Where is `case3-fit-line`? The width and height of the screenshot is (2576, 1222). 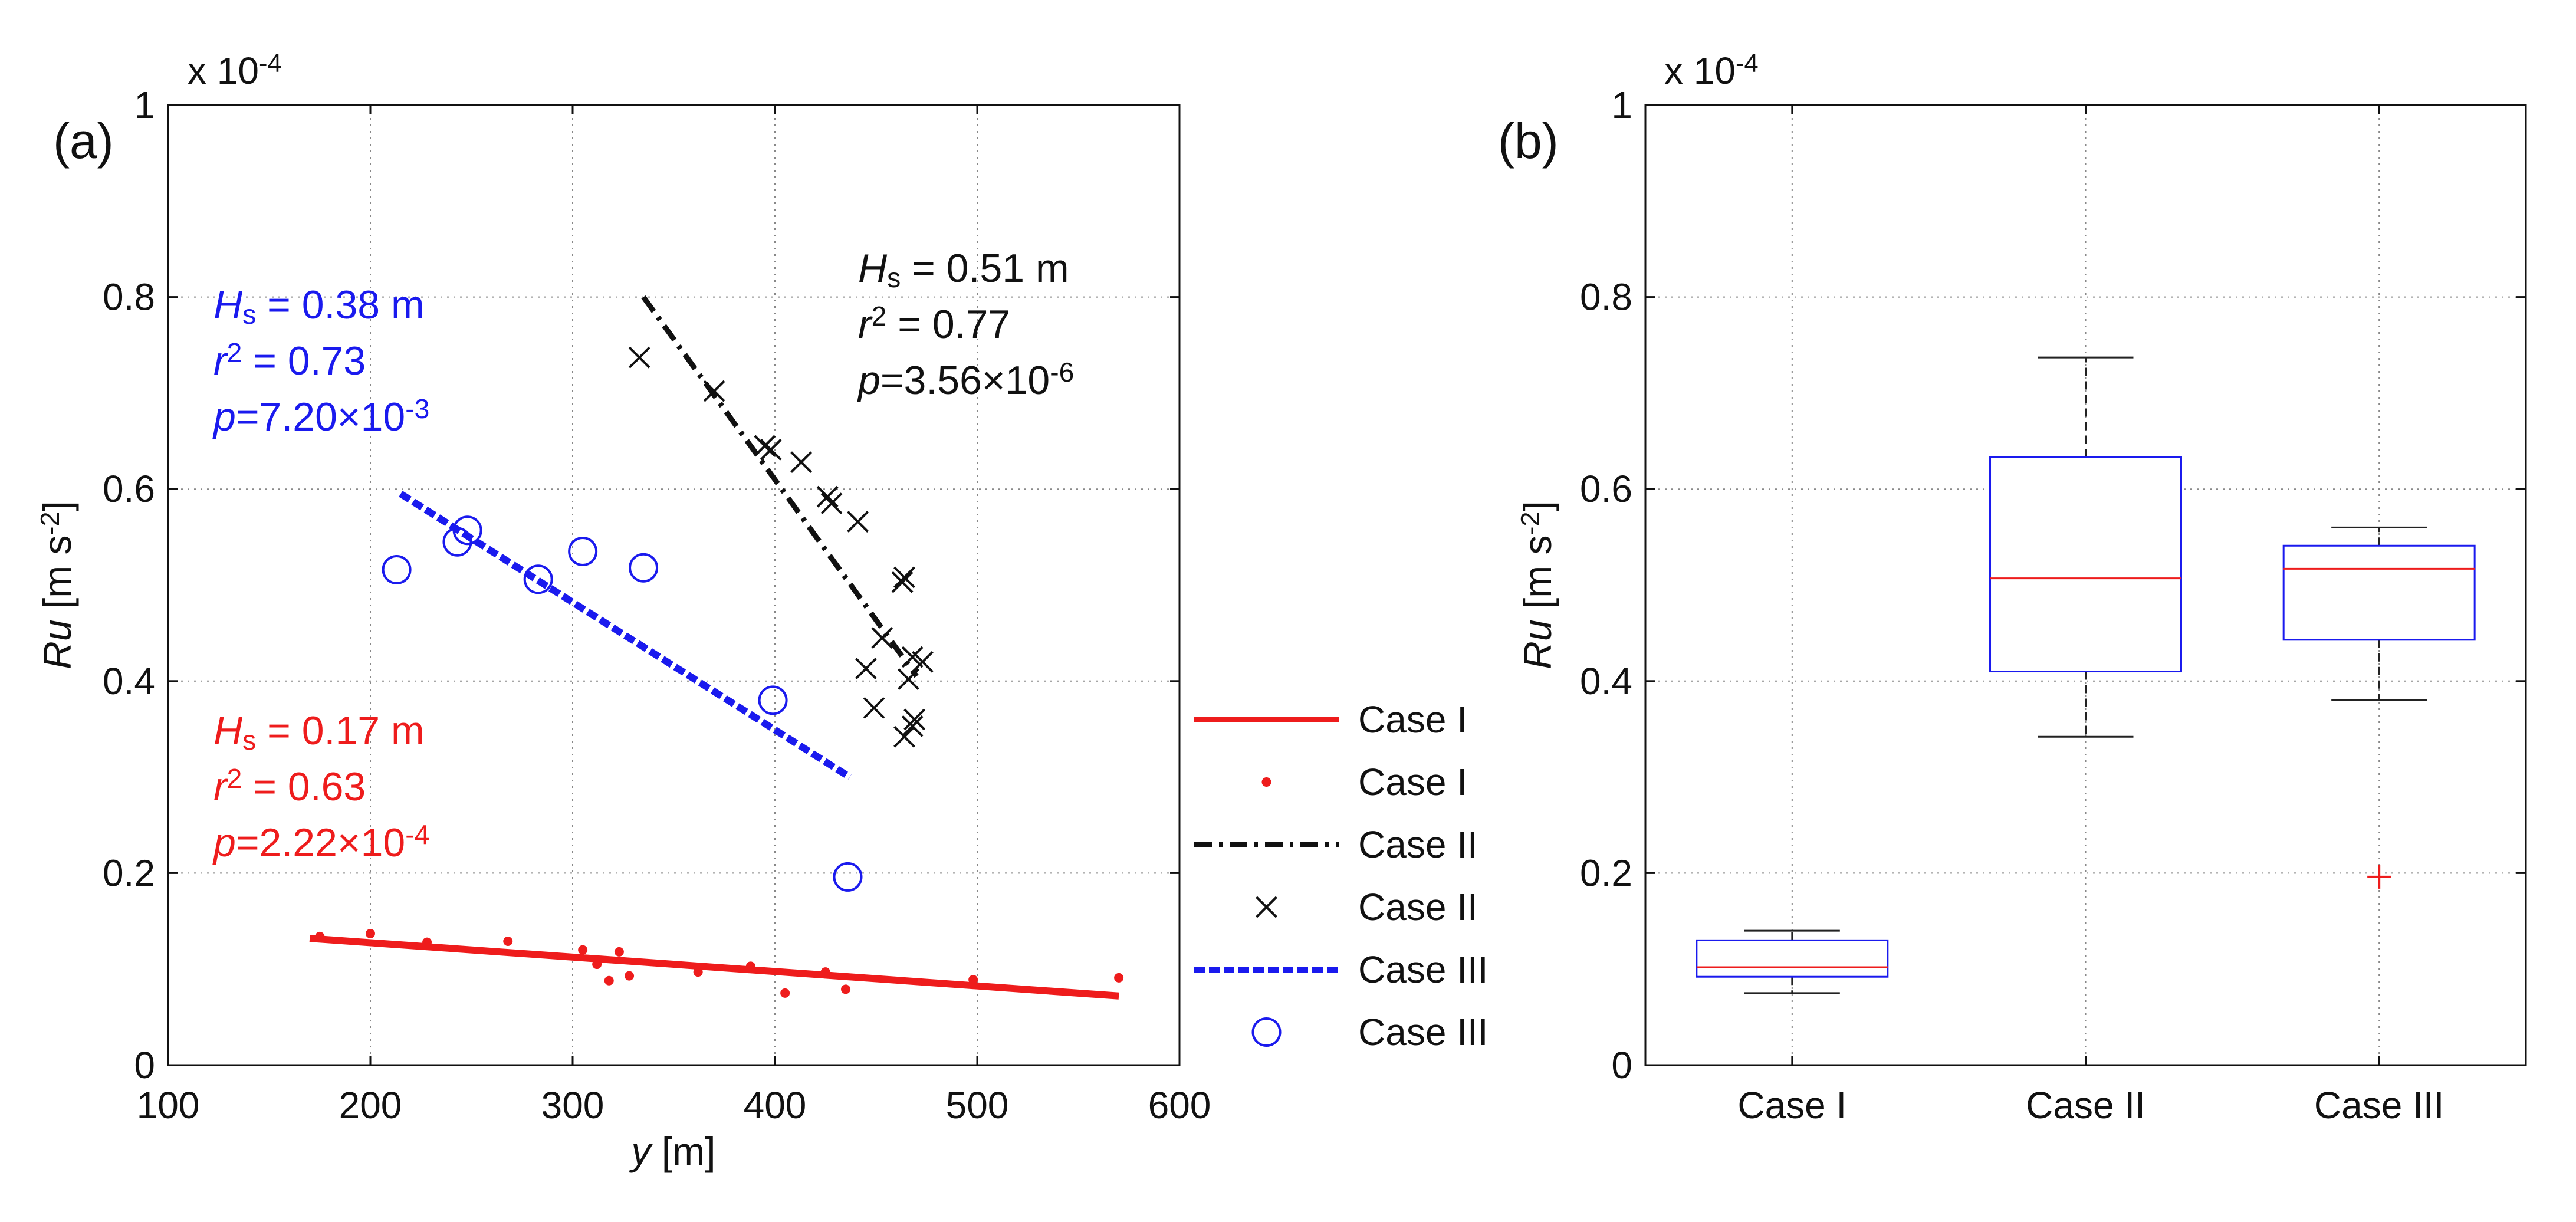 case3-fit-line is located at coordinates (625, 635).